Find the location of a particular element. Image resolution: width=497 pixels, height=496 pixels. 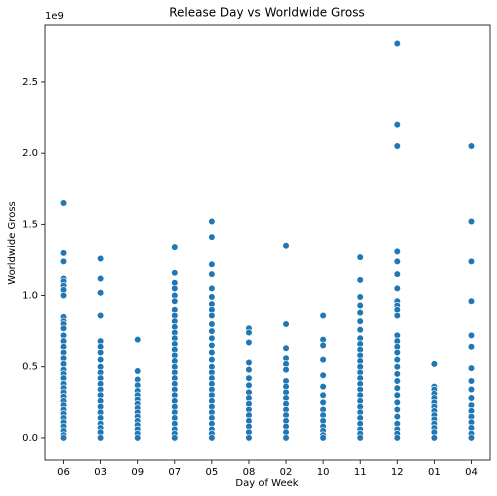

x-tick-label: 03 is located at coordinates (100, 472).